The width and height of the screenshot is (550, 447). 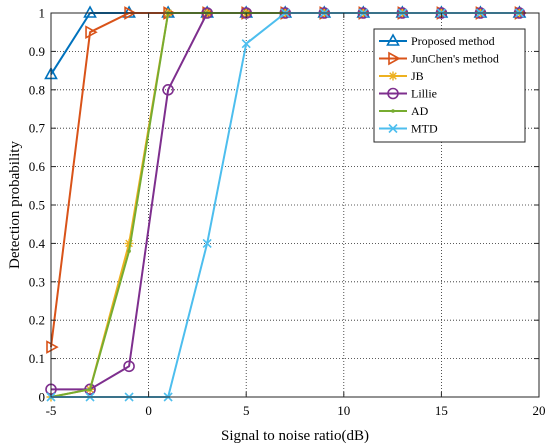 I want to click on legend-label: JB, so click(x=417, y=76).